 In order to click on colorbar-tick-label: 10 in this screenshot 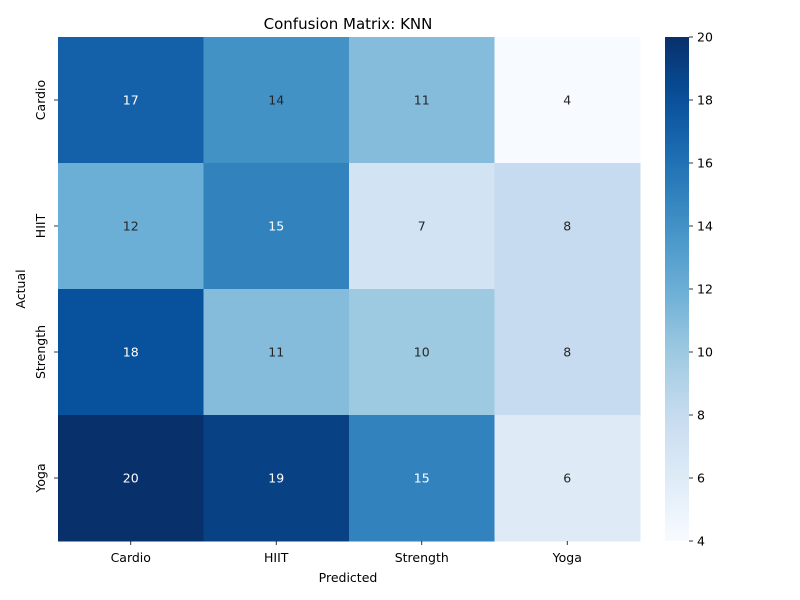, I will do `click(705, 352)`.